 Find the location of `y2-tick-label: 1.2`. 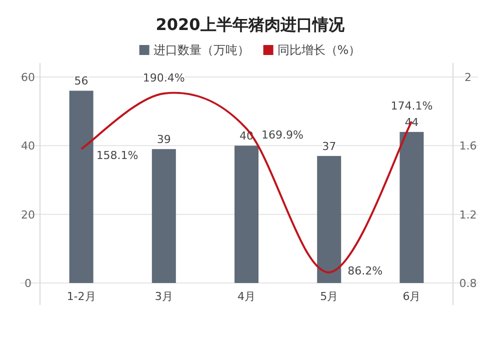

y2-tick-label: 1.2 is located at coordinates (468, 215).